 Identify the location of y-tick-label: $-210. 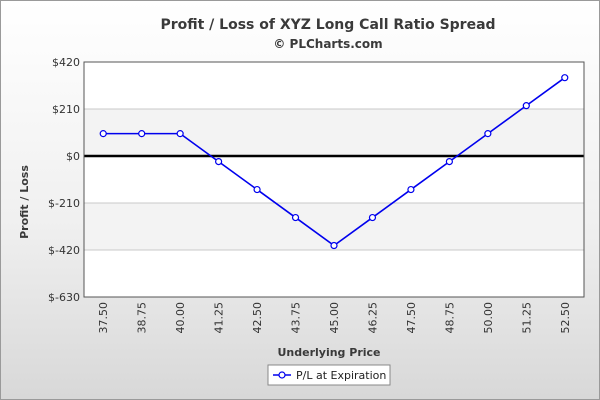
(64, 203).